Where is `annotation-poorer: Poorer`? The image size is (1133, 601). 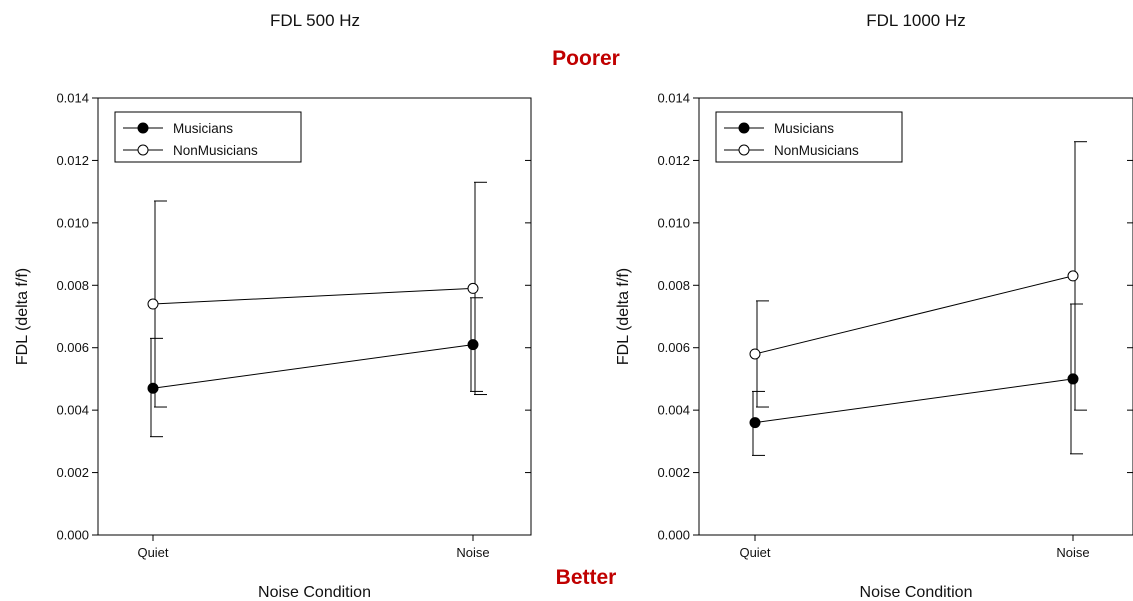
annotation-poorer: Poorer is located at coordinates (586, 58).